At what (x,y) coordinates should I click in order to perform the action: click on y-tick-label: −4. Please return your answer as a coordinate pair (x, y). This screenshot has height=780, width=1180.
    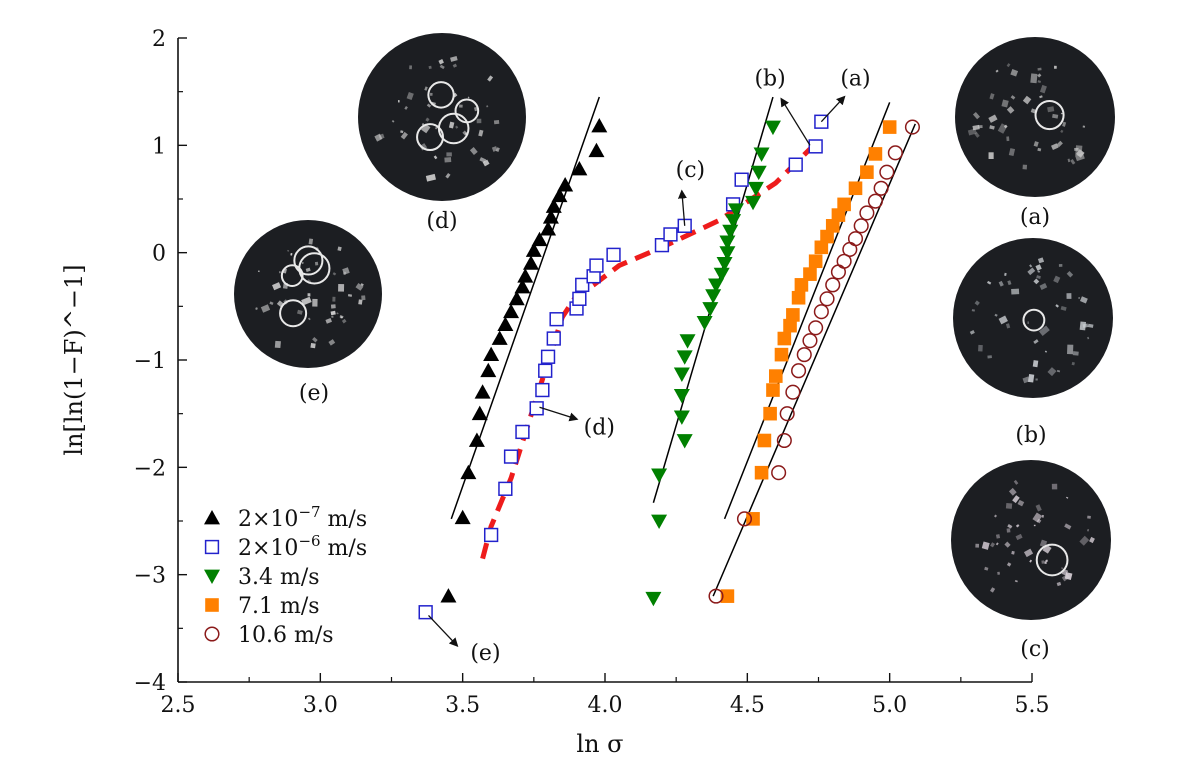
    Looking at the image, I should click on (150, 683).